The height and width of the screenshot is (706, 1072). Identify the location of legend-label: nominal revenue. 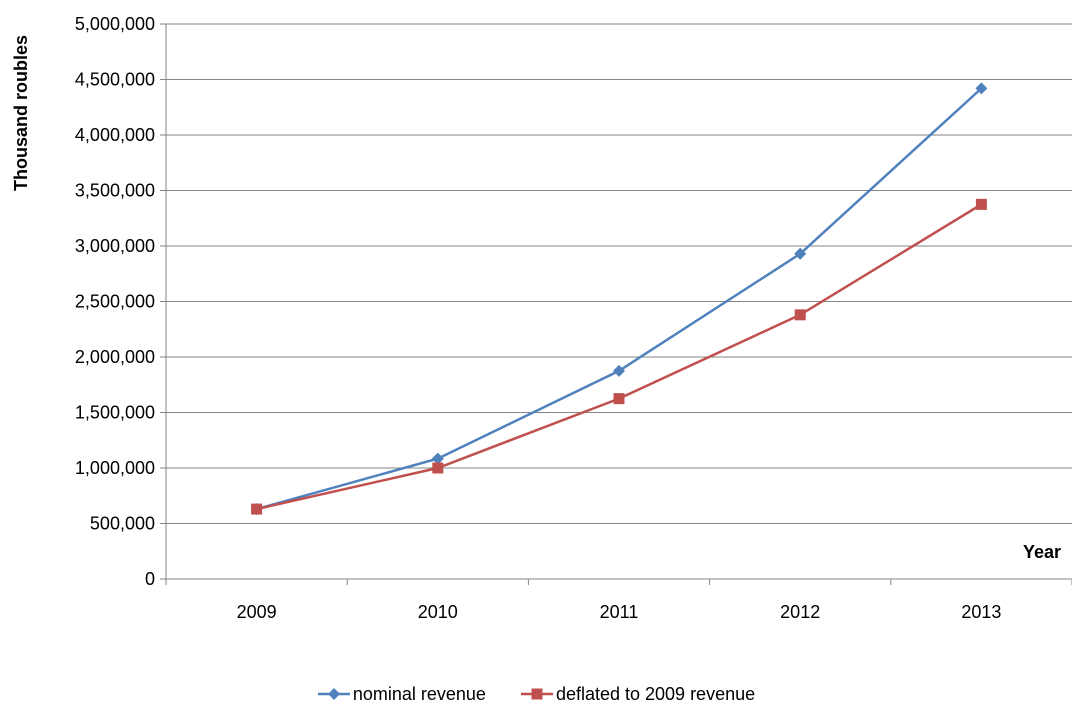
(419, 693).